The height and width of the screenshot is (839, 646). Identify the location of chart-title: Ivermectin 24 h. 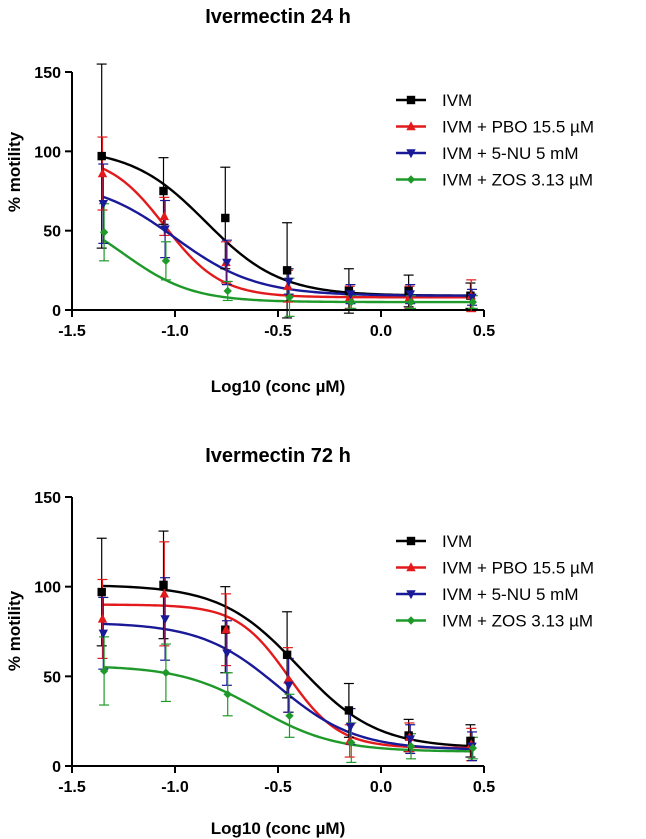
(278, 17).